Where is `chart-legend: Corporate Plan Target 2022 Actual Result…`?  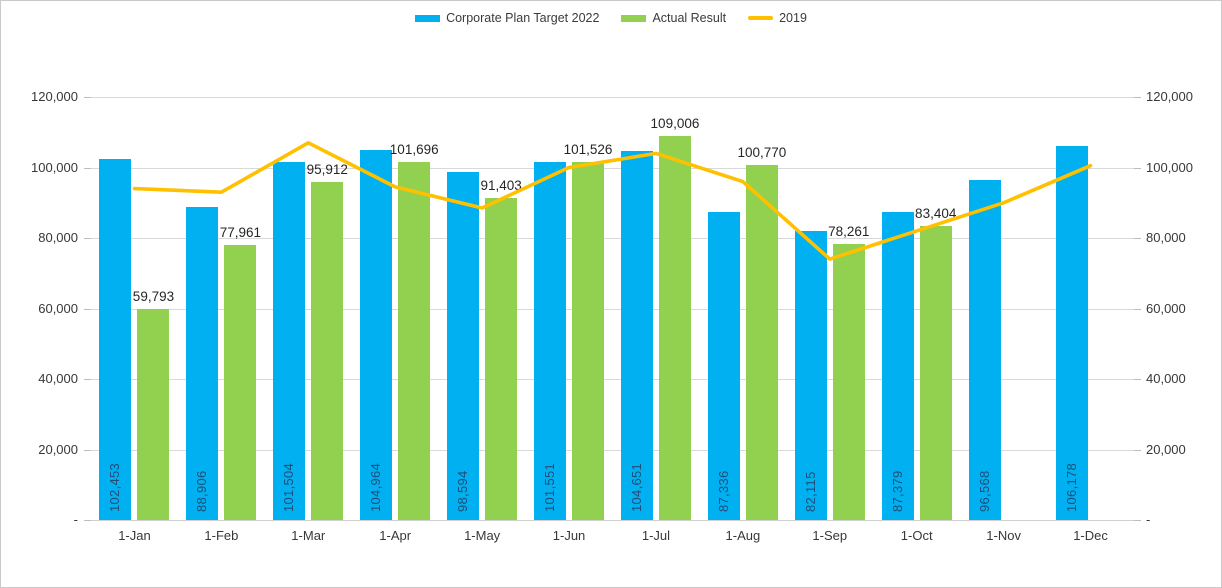 chart-legend: Corporate Plan Target 2022 Actual Result… is located at coordinates (611, 18).